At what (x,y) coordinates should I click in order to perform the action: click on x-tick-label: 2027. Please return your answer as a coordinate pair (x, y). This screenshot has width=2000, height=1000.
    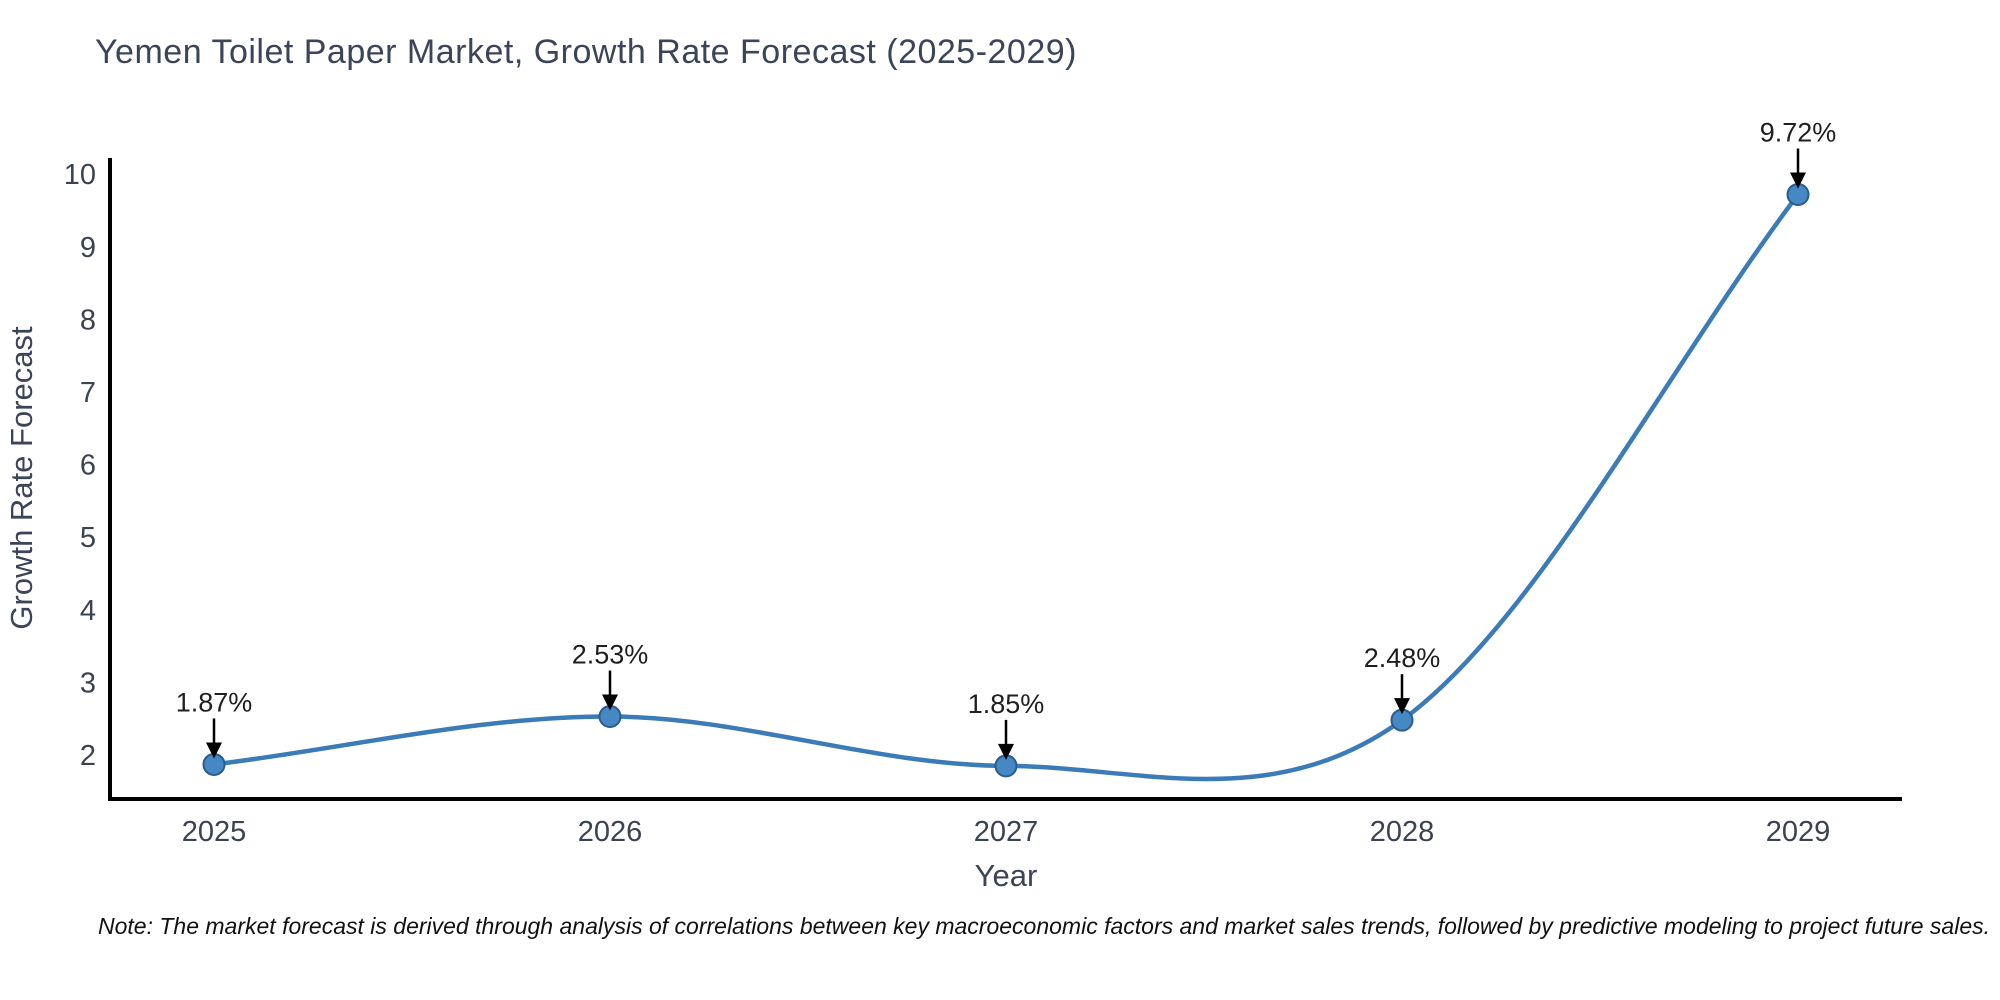
    Looking at the image, I should click on (1006, 832).